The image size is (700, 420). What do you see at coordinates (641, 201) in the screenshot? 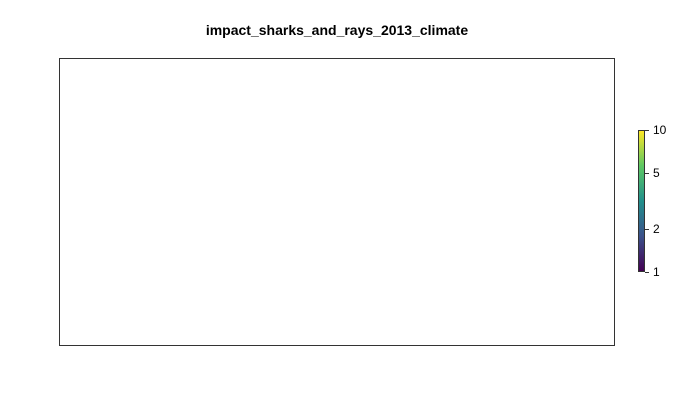
I see `legend-color-bar` at bounding box center [641, 201].